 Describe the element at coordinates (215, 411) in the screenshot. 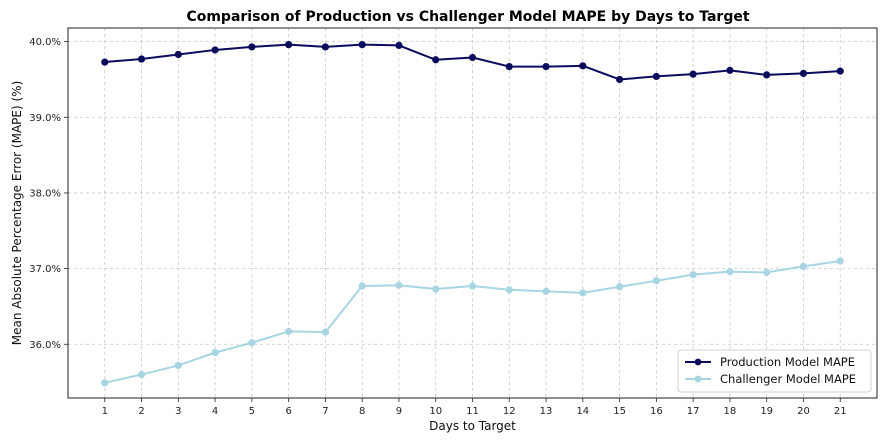

I see `x-tick-label: 4` at that location.